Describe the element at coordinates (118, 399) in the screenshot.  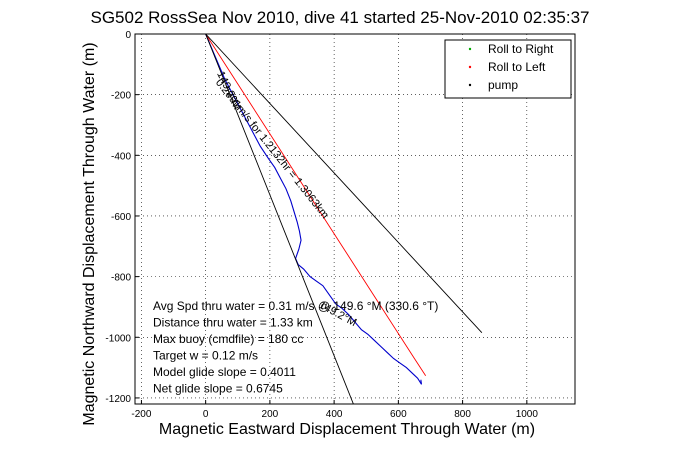
I see `y-tick-label: -1200` at that location.